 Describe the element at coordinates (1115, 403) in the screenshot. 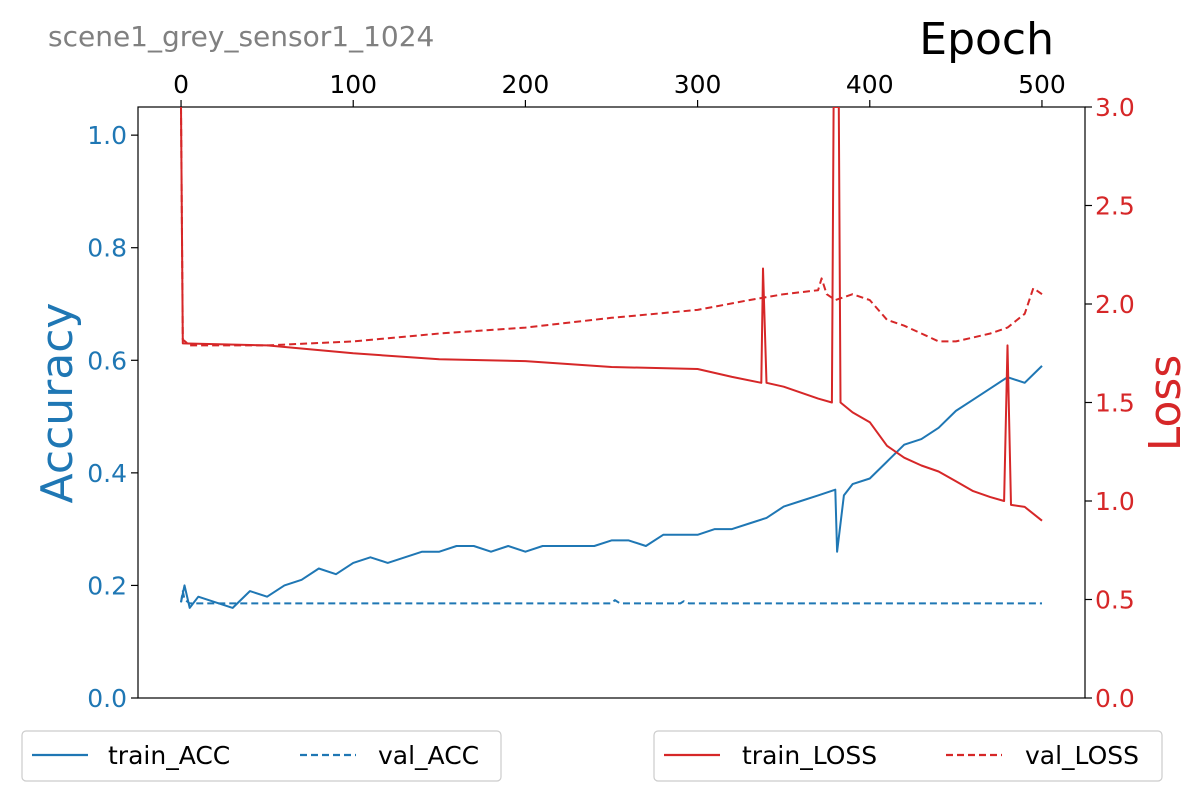

I see `y-right-tick-label: 1.5` at that location.